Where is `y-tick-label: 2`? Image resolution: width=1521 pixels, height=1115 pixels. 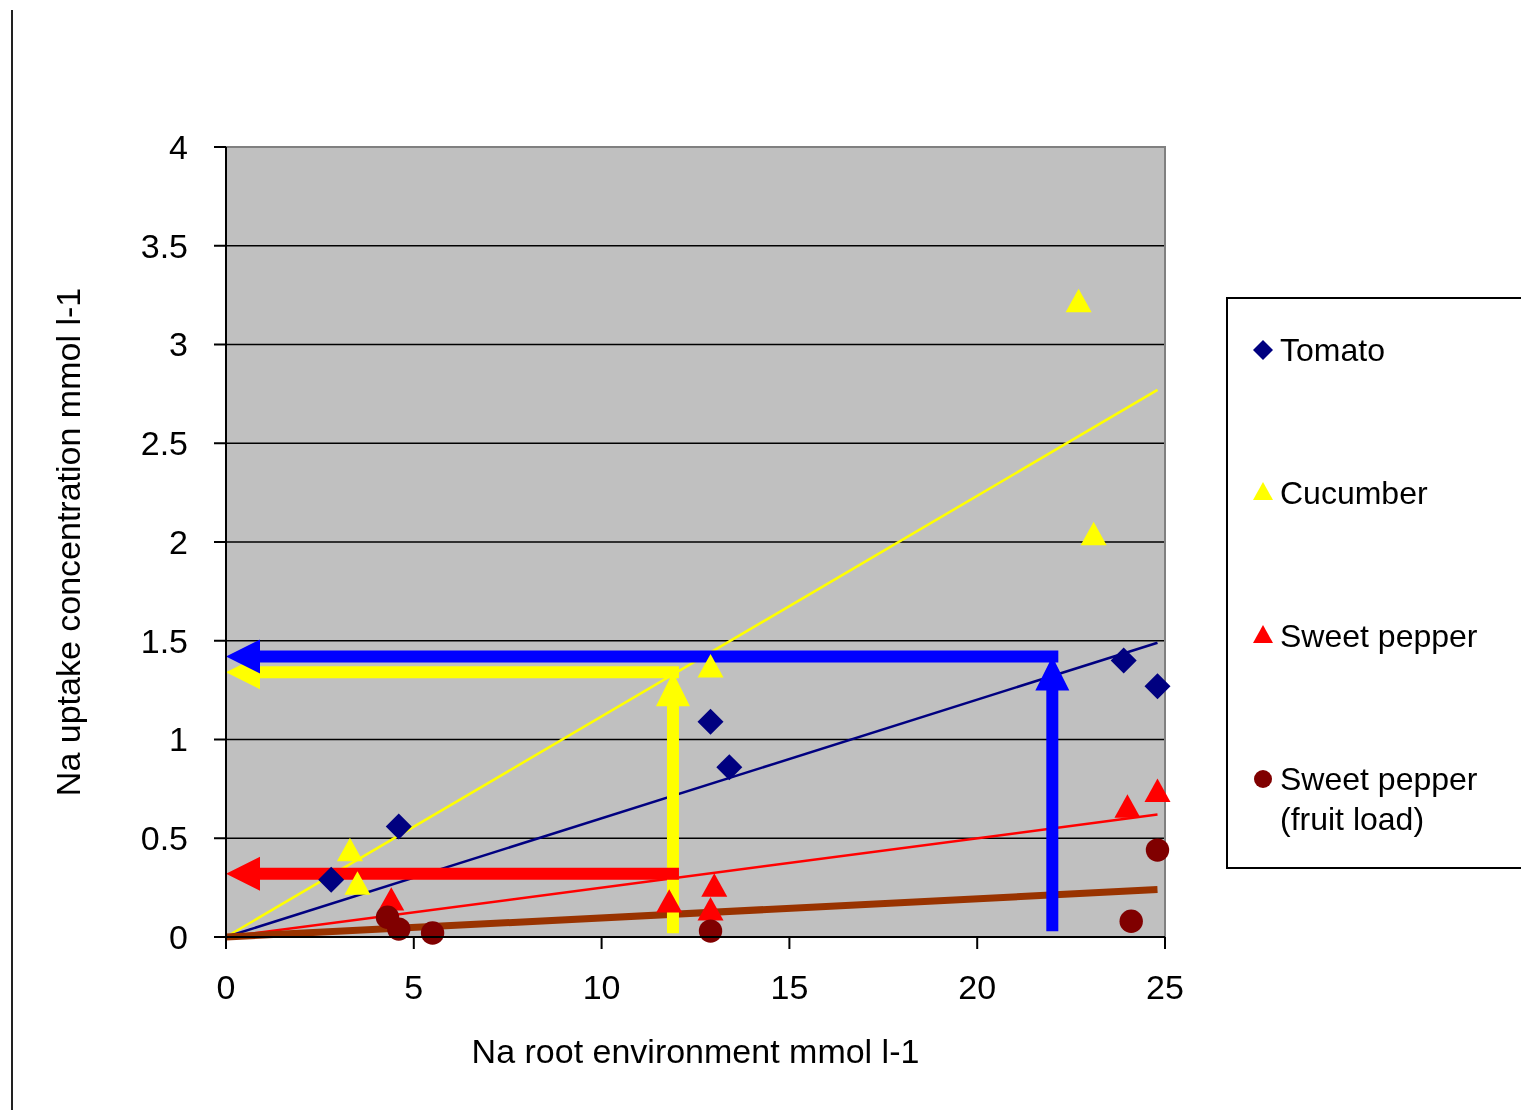 y-tick-label: 2 is located at coordinates (178, 541).